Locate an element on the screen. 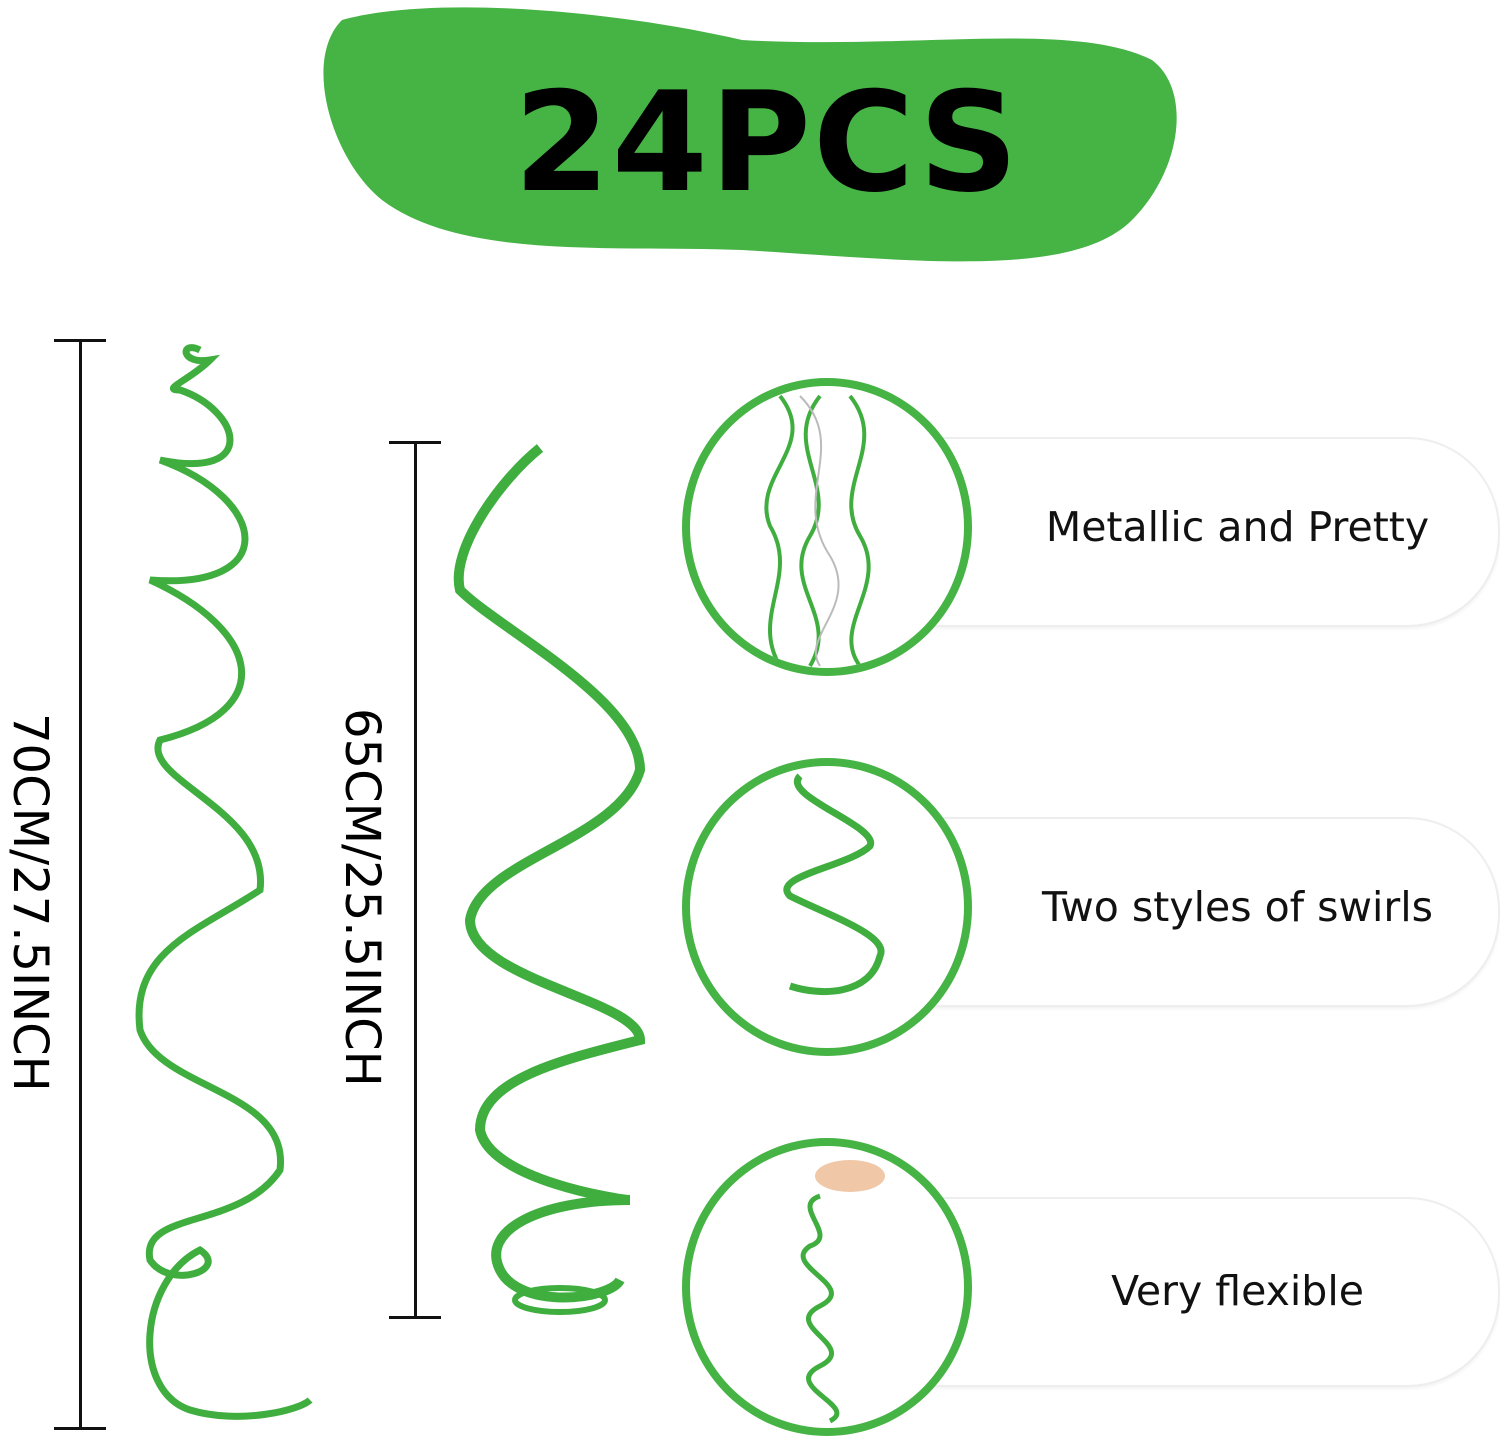  banner-shape is located at coordinates (750, 134).